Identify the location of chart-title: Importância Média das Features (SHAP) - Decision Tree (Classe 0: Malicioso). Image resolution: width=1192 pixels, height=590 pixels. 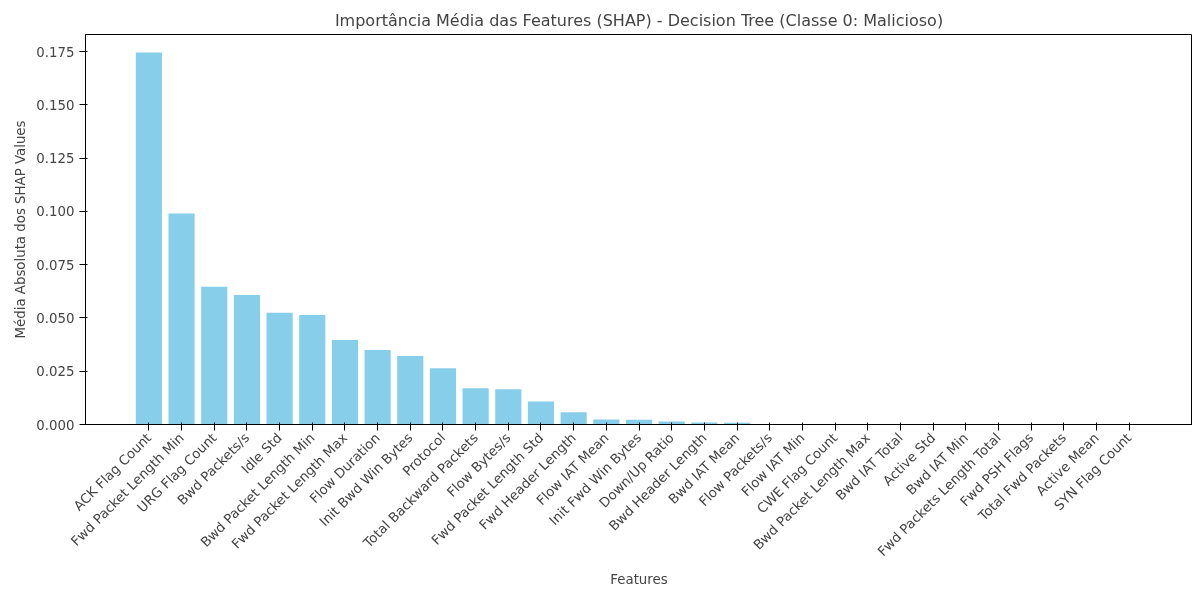
(639, 20).